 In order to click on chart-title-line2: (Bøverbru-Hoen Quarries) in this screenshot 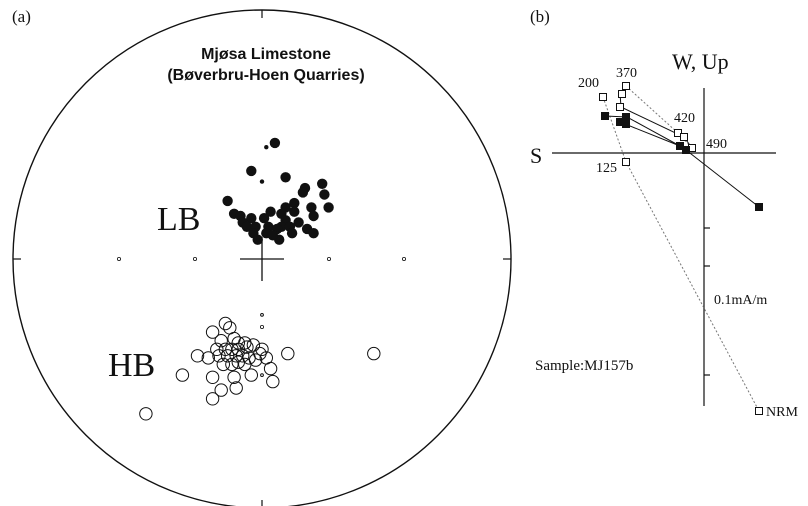, I will do `click(265, 75)`.